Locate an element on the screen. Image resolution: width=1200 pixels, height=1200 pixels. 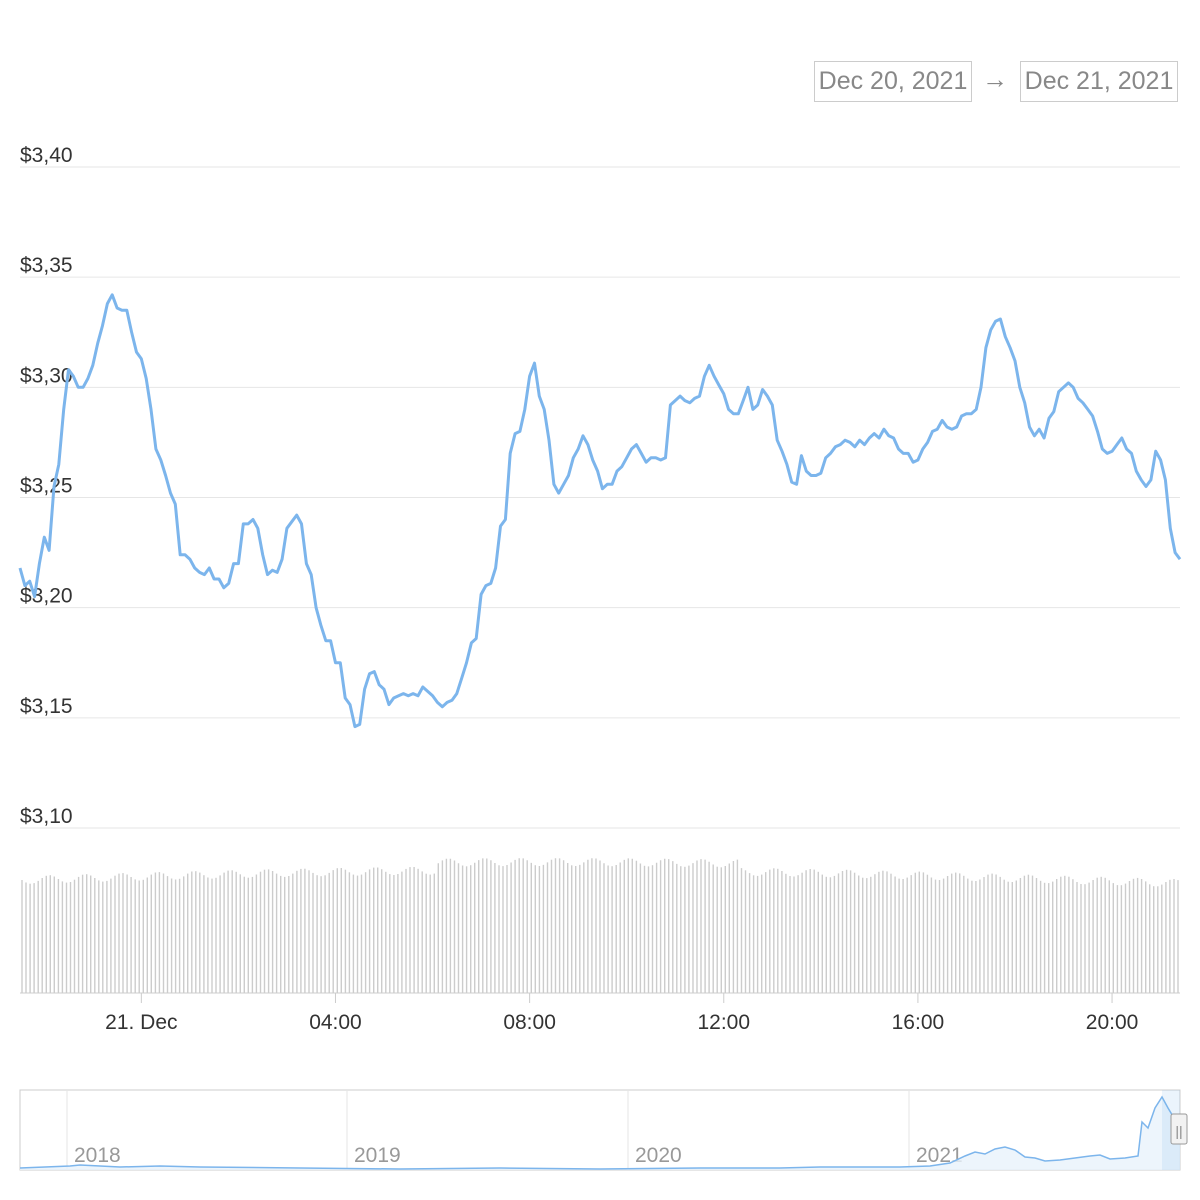
x-tick-label: 08:00 is located at coordinates (529, 1022).